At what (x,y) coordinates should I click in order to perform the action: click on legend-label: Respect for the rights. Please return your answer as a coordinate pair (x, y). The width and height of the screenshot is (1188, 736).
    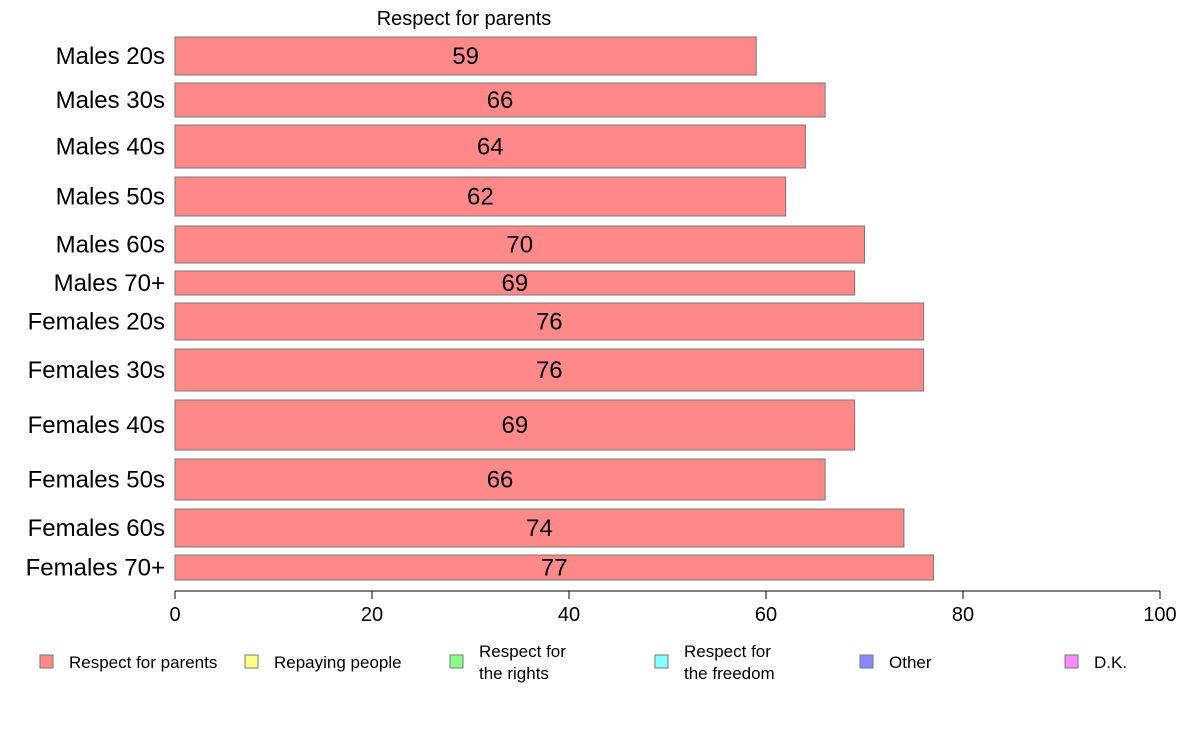
    Looking at the image, I should click on (522, 662).